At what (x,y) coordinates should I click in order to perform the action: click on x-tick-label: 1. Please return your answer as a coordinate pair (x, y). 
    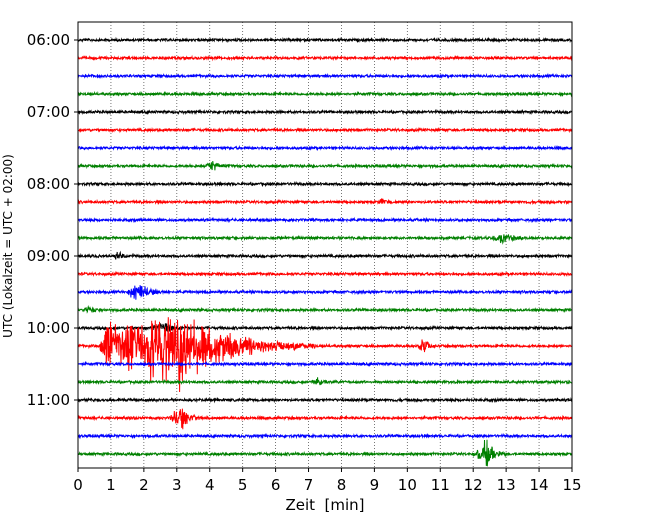
    Looking at the image, I should click on (111, 485).